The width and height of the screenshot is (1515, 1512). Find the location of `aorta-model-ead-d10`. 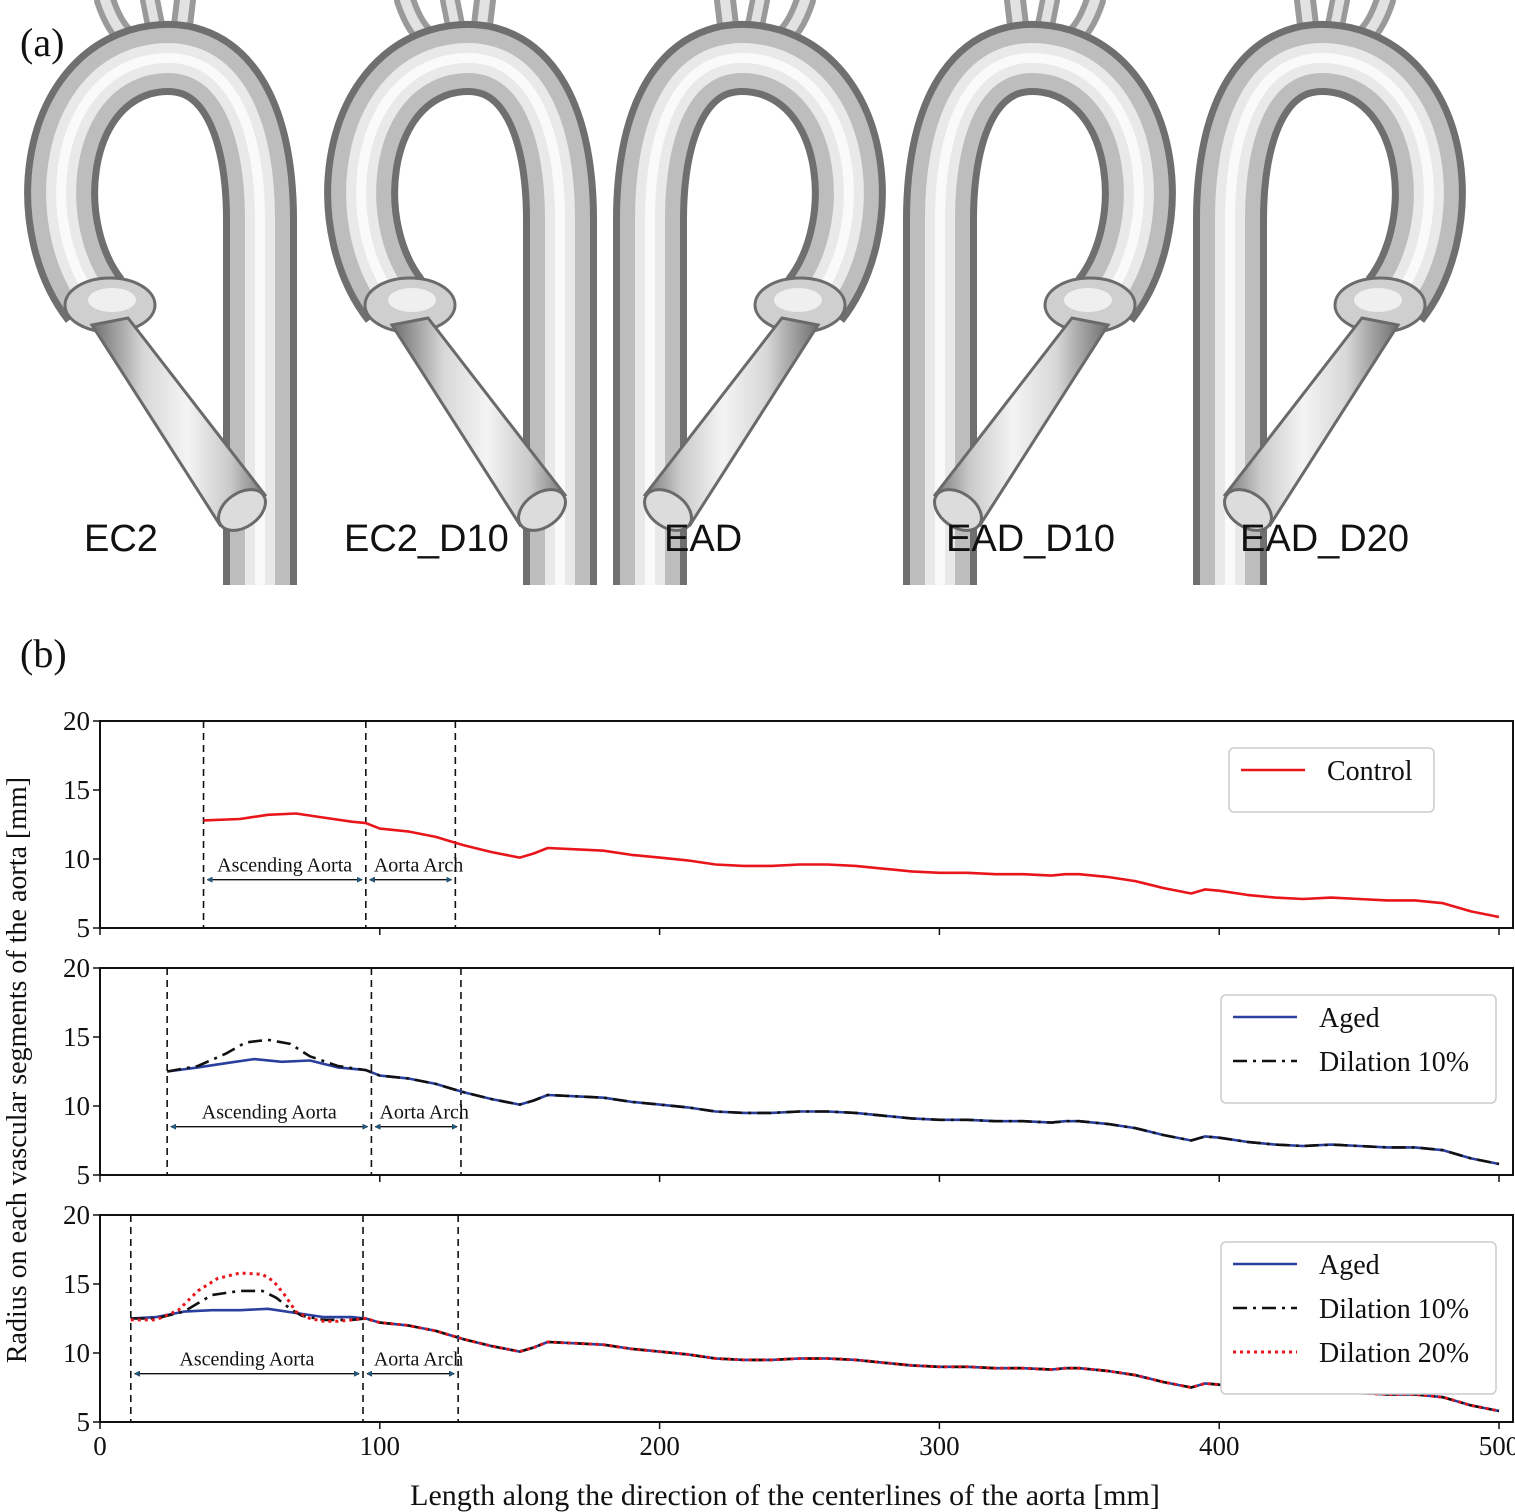

aorta-model-ead-d10 is located at coordinates (1033, 292).